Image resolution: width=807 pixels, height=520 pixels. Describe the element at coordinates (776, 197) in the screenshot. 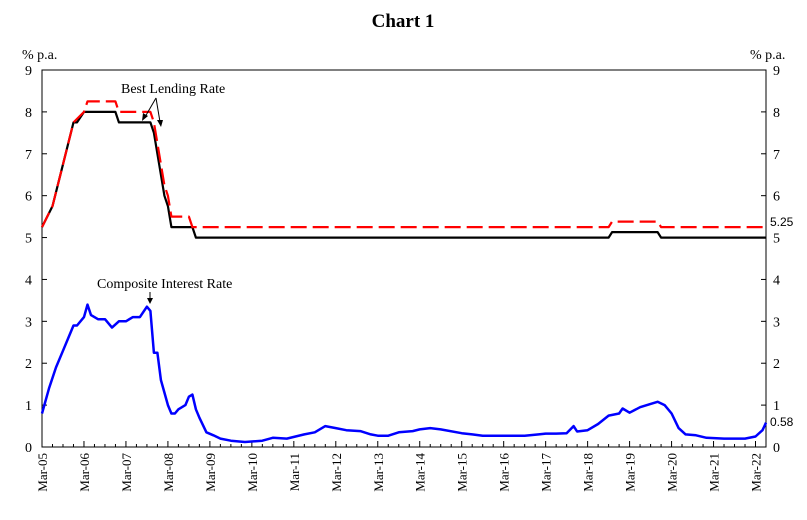

I see `y-tick-label-right: 6` at that location.